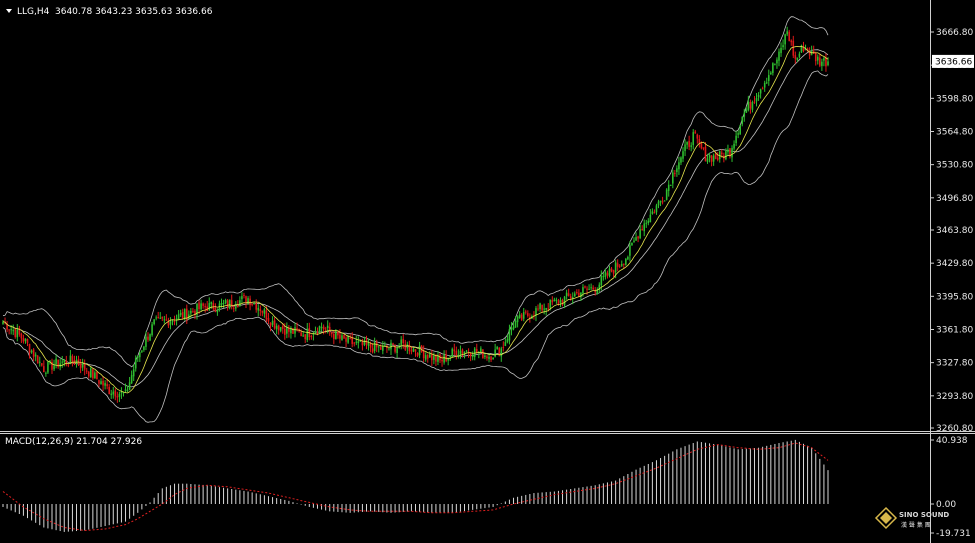  What do you see at coordinates (886, 518) in the screenshot?
I see `logo-diamond-inner-icon` at bounding box center [886, 518].